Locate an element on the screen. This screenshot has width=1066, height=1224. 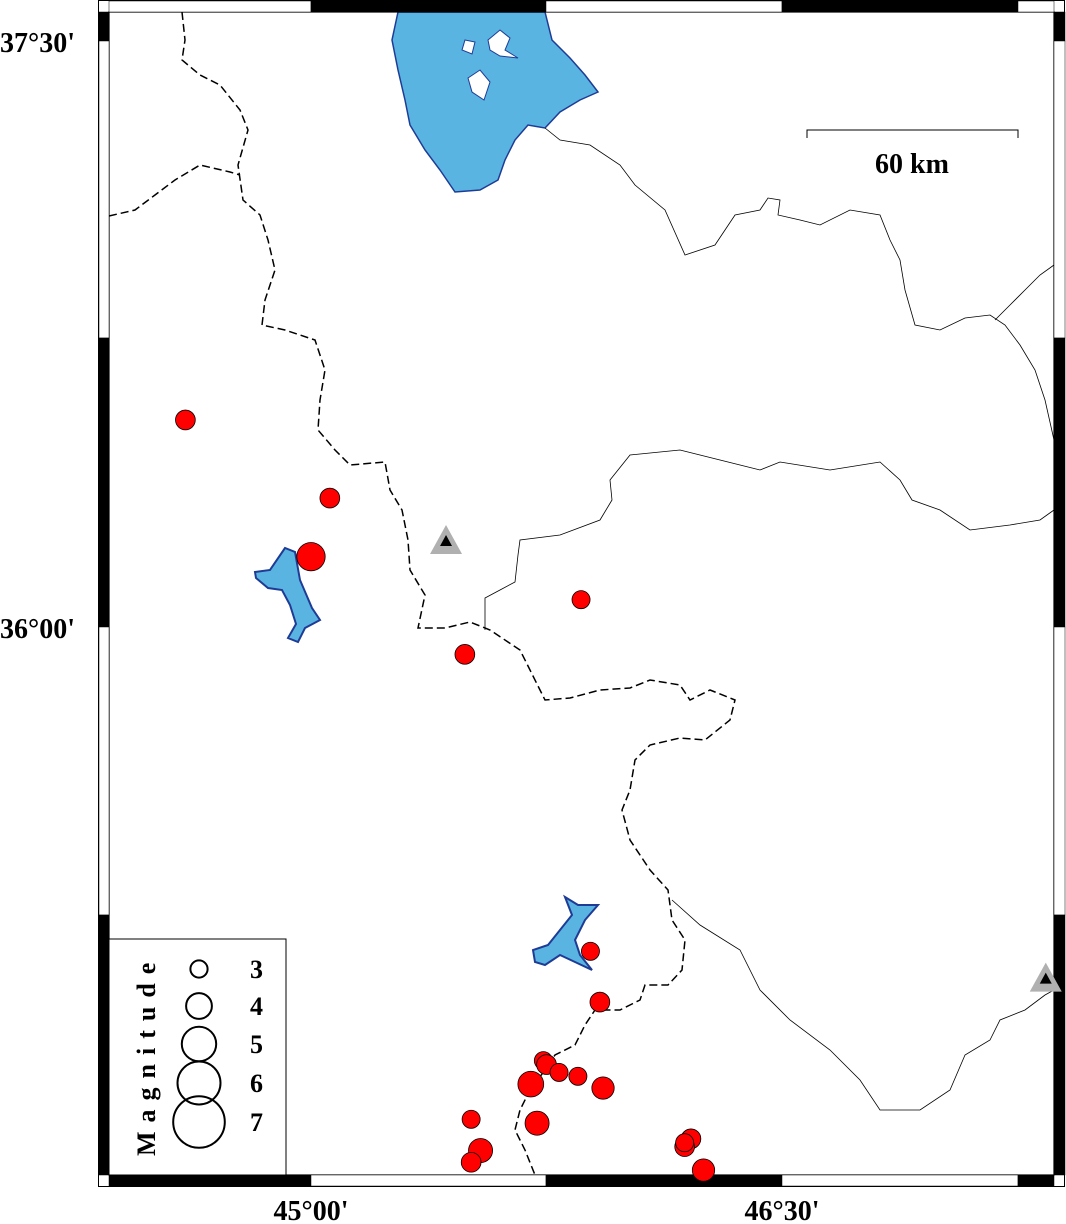
legend-label: 6 is located at coordinates (256, 1083).